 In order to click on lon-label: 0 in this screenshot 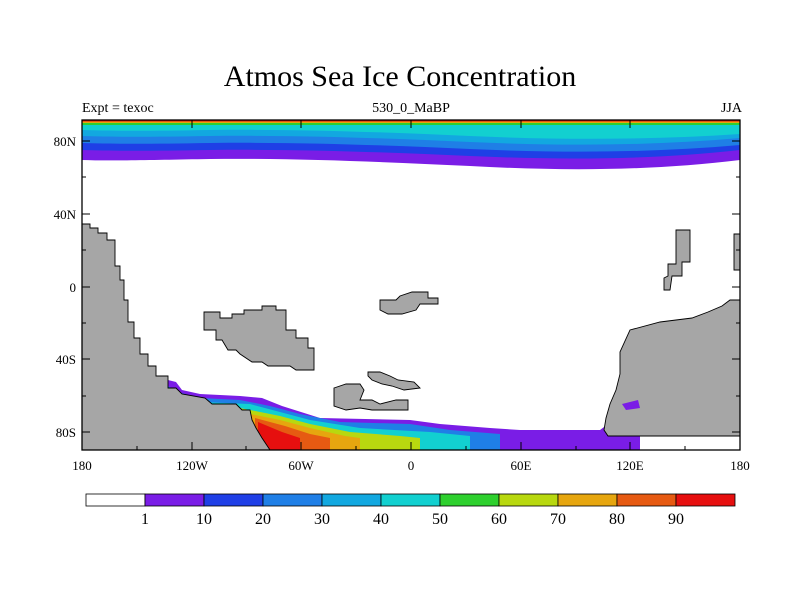, I will do `click(411, 465)`.